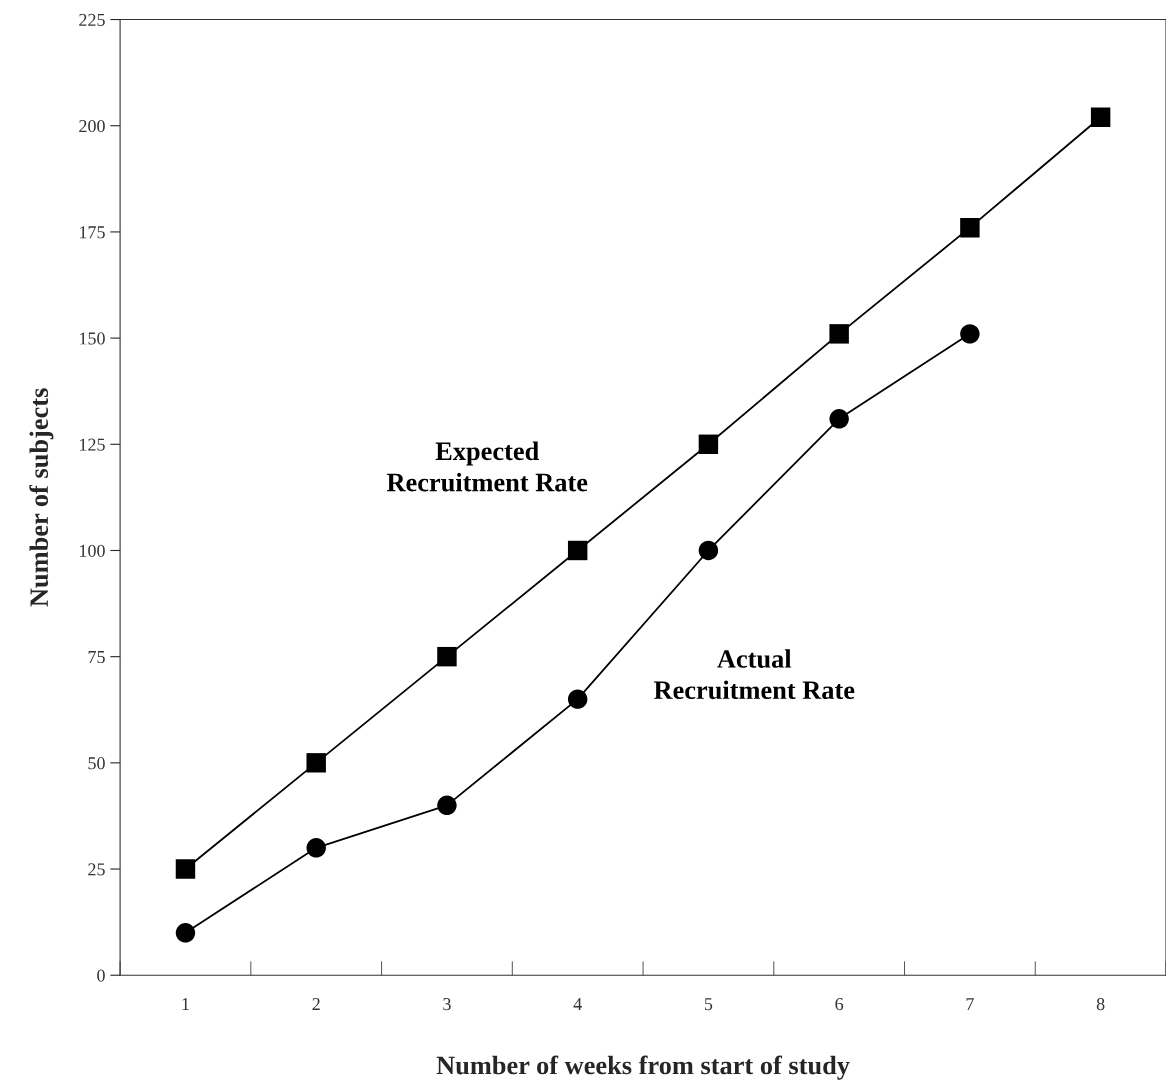  What do you see at coordinates (708, 1004) in the screenshot?
I see `x-tick-label: 5` at bounding box center [708, 1004].